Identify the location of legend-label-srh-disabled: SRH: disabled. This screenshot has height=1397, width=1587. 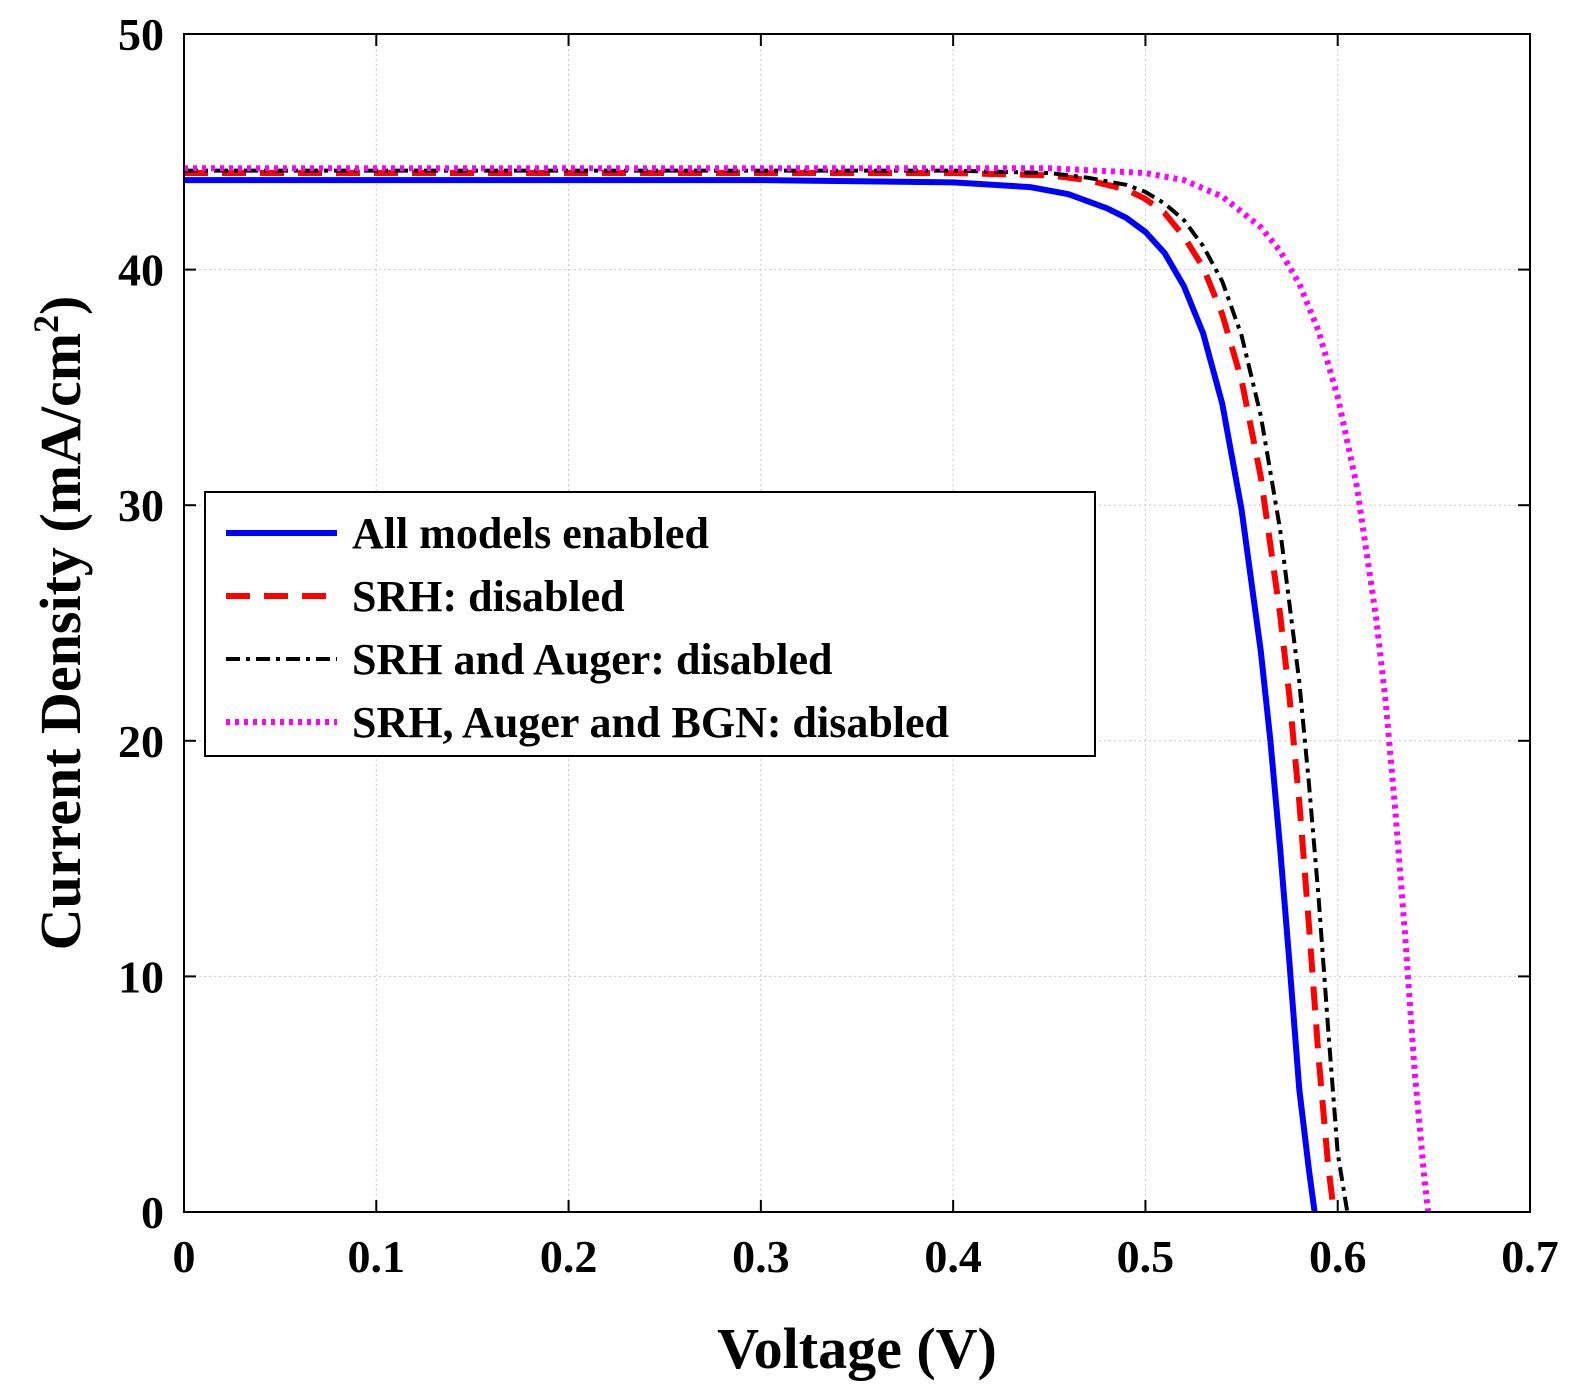
(488, 596).